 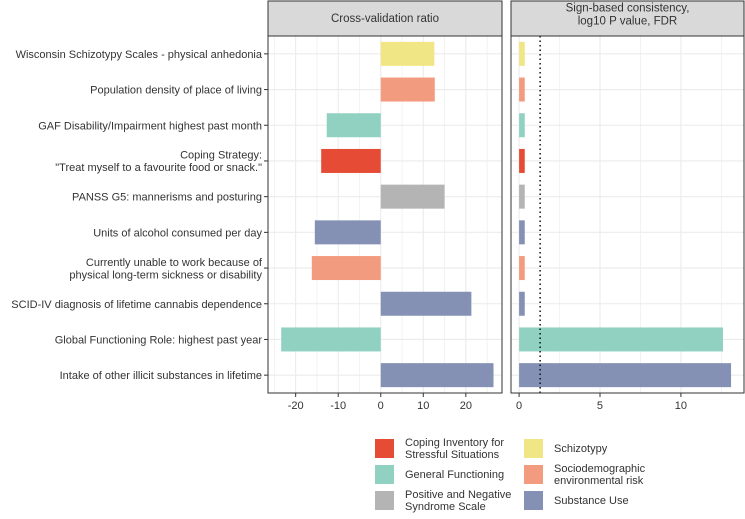 I want to click on legend-label: Sociodemographic environmental risk, so click(x=600, y=475).